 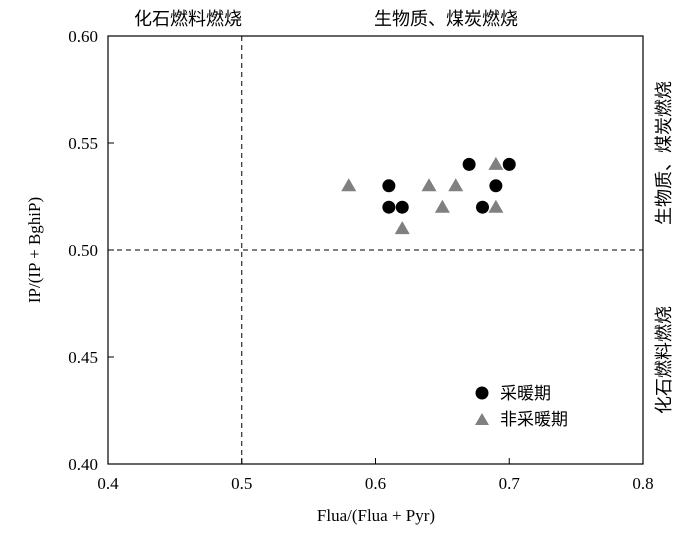 I want to click on legend-marker-circle, so click(x=482, y=393).